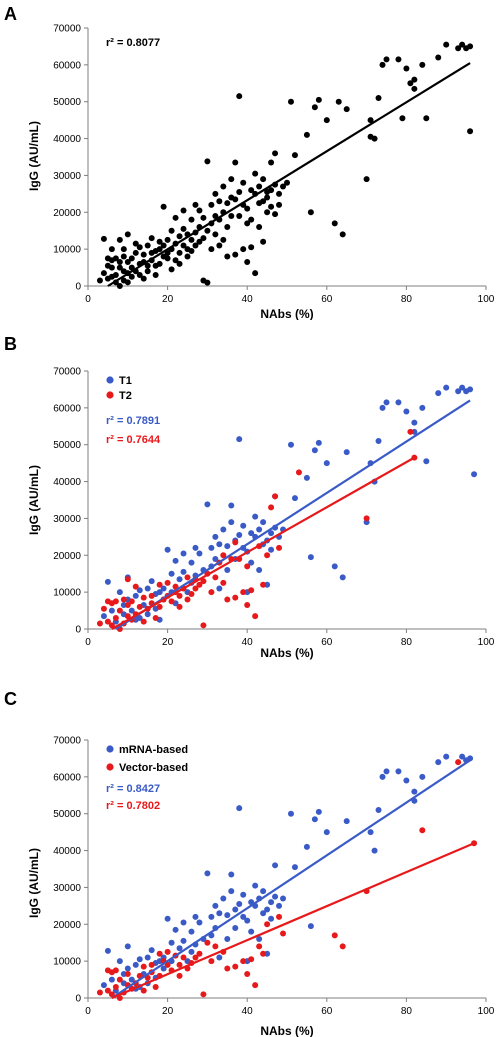 Image resolution: width=498 pixels, height=1037 pixels. What do you see at coordinates (34, 883) in the screenshot?
I see `y-axis-title-c: IgG (AU/mL)` at bounding box center [34, 883].